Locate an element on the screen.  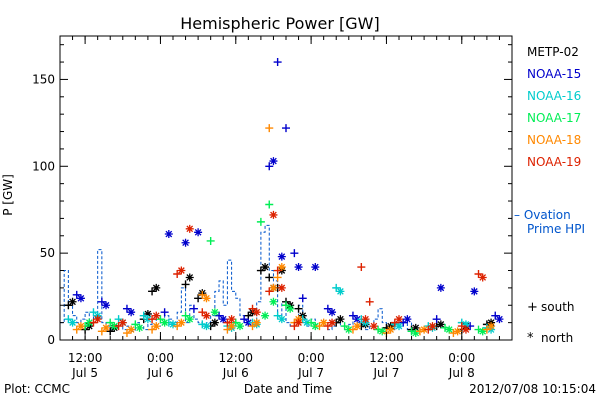
legend-entry-noaa-18: NOAA-18 is located at coordinates (554, 140).